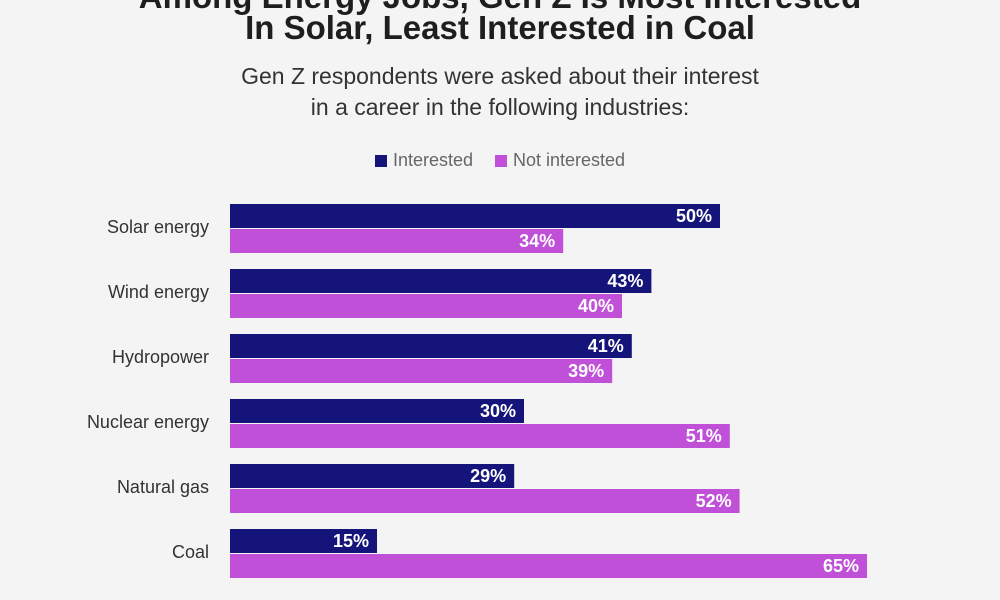 The width and height of the screenshot is (1000, 600). I want to click on data-label-not-interested: 65%, so click(841, 566).